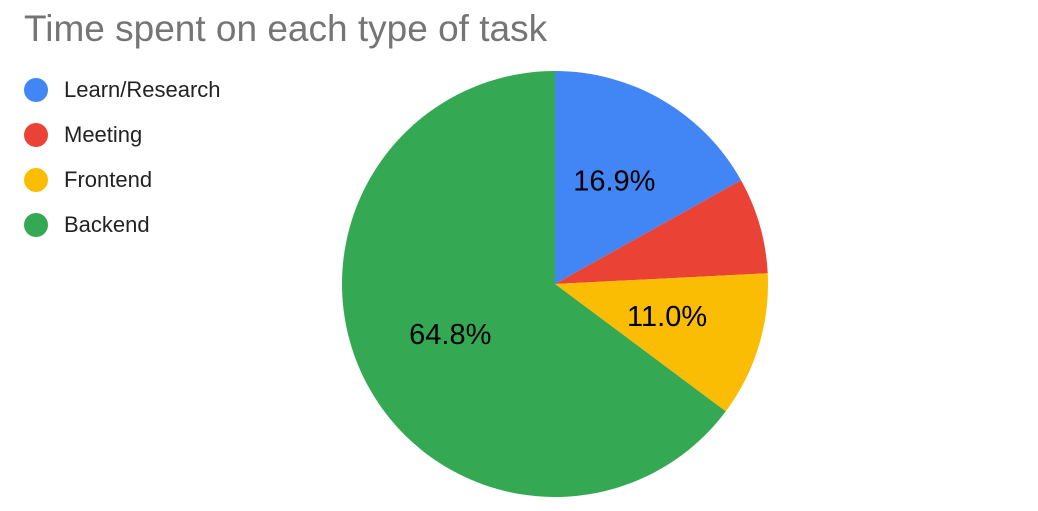  I want to click on legend-item-backend: Backend, so click(122, 224).